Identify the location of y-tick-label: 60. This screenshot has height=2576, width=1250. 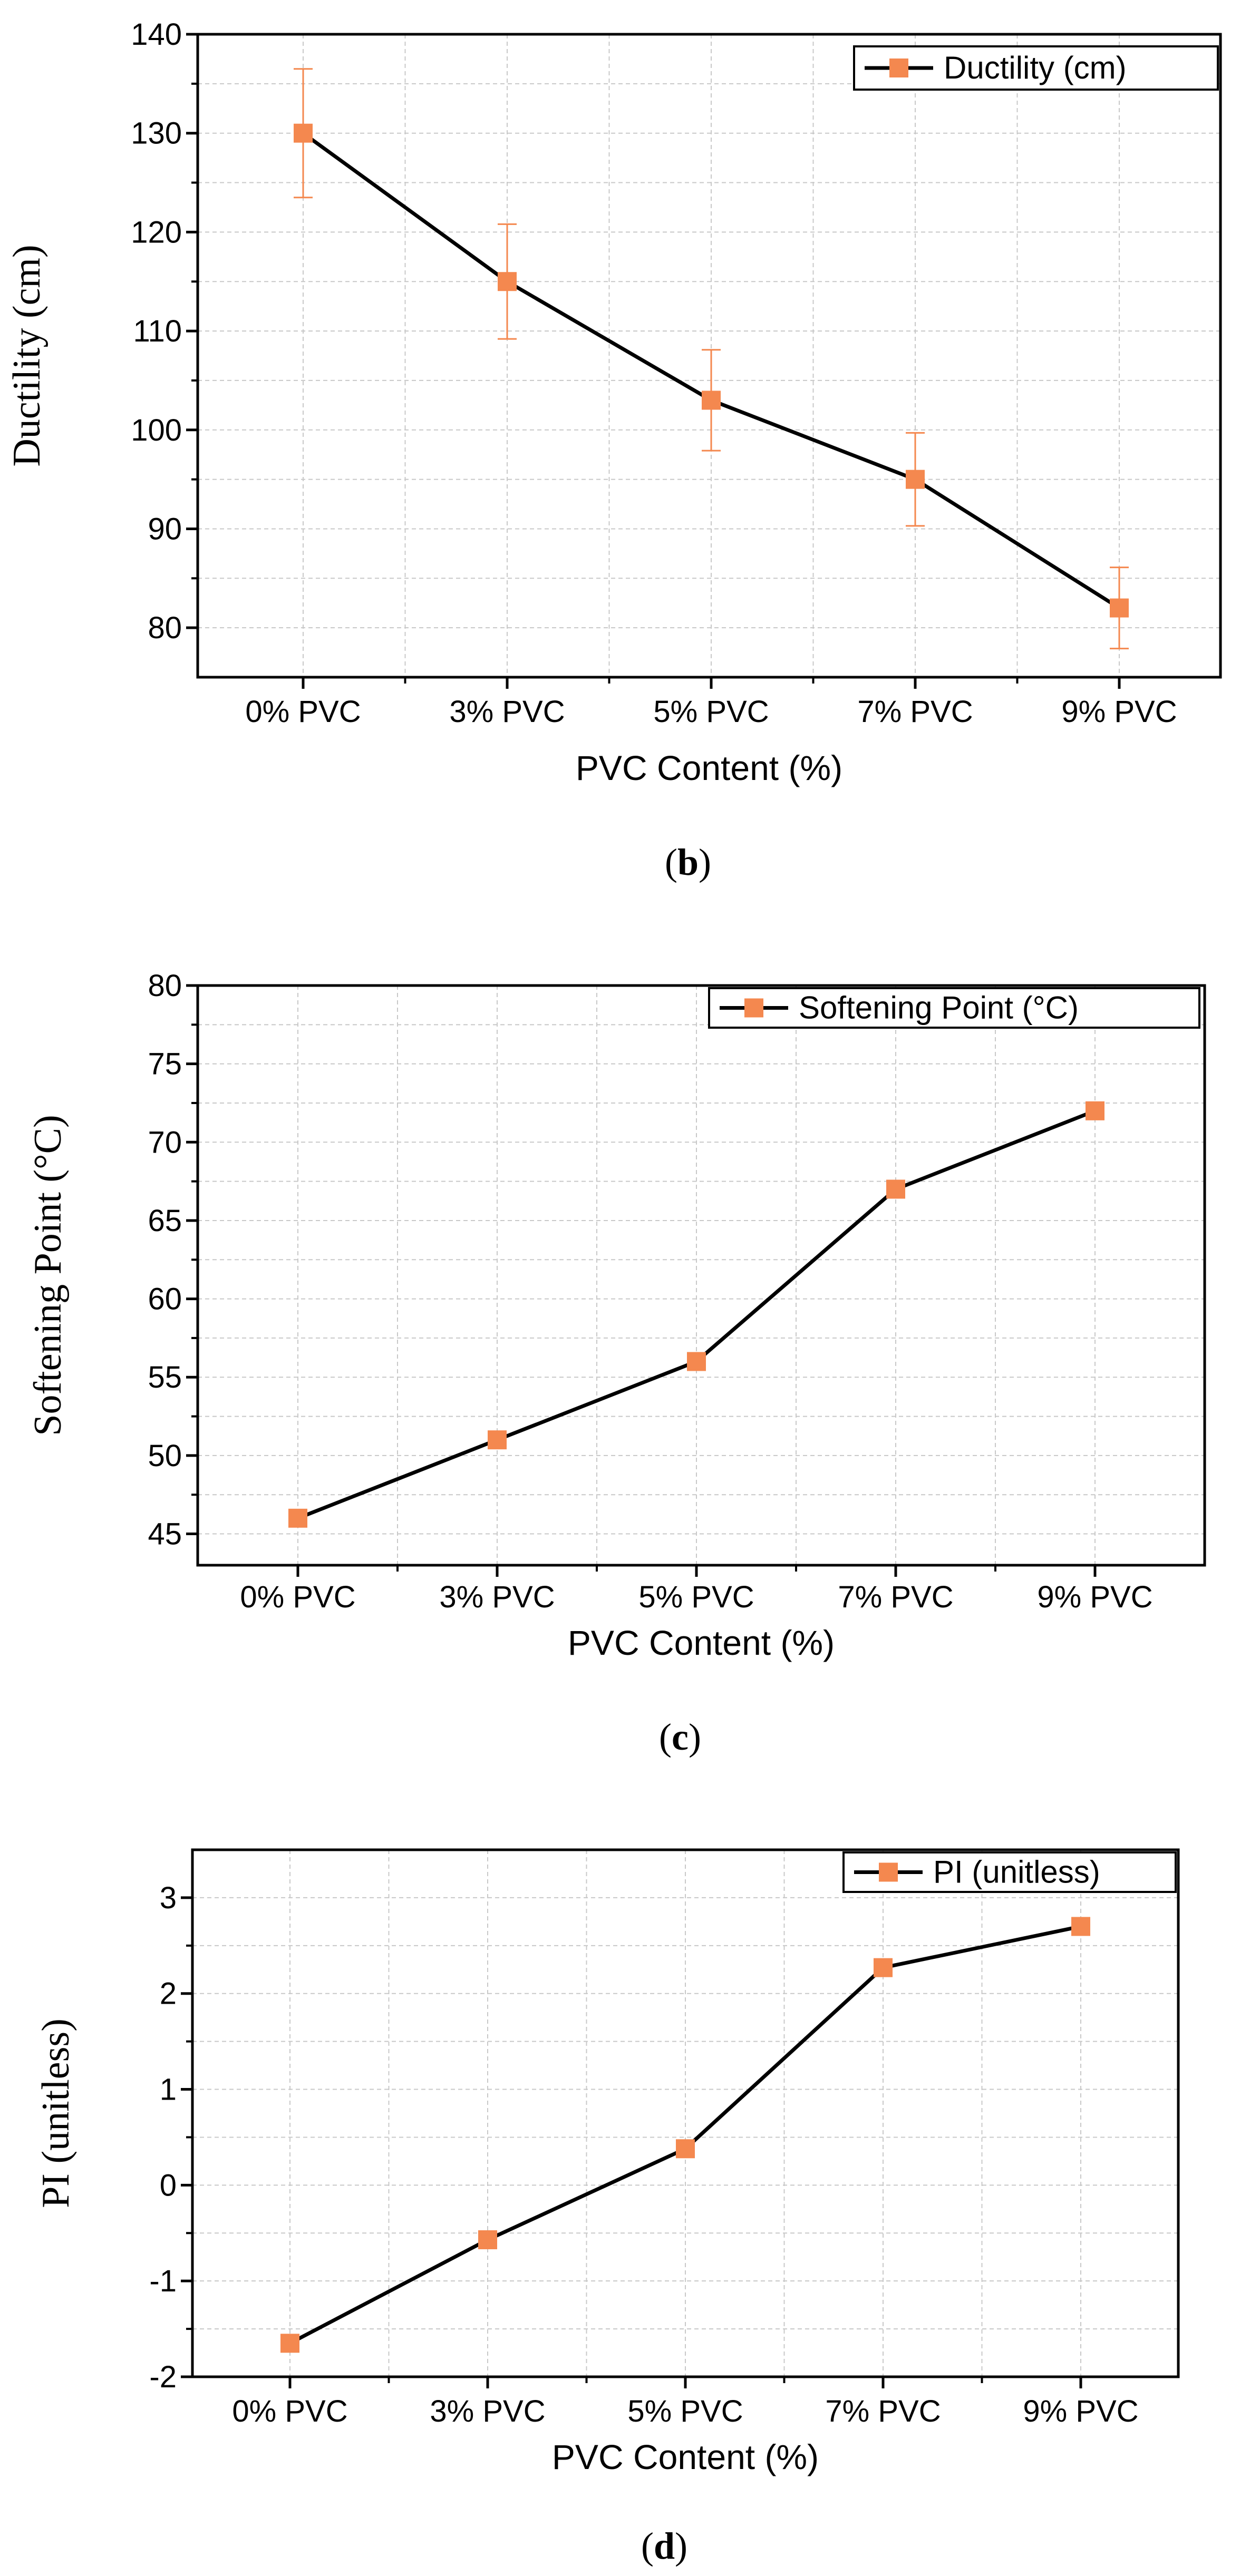
(165, 1299).